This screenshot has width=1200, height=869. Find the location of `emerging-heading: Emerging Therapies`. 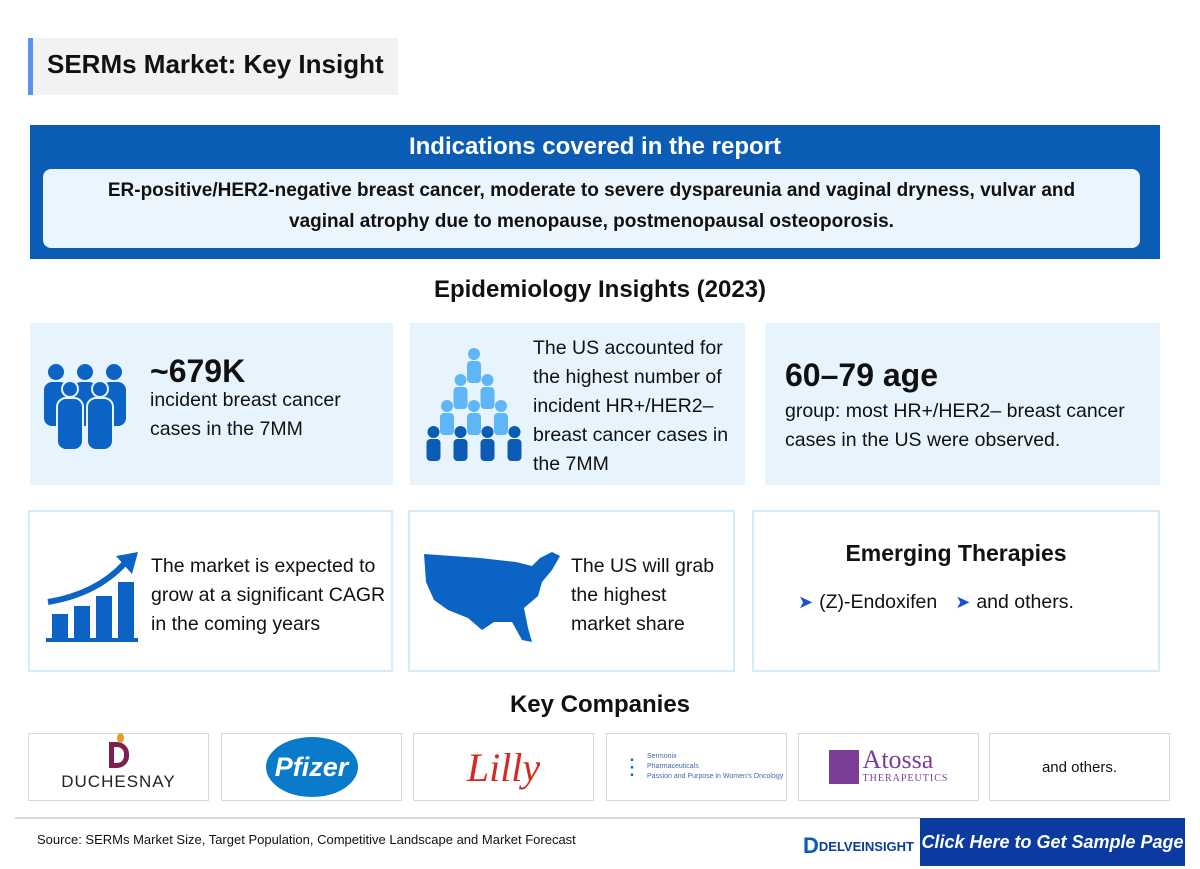

emerging-heading: Emerging Therapies is located at coordinates (956, 553).